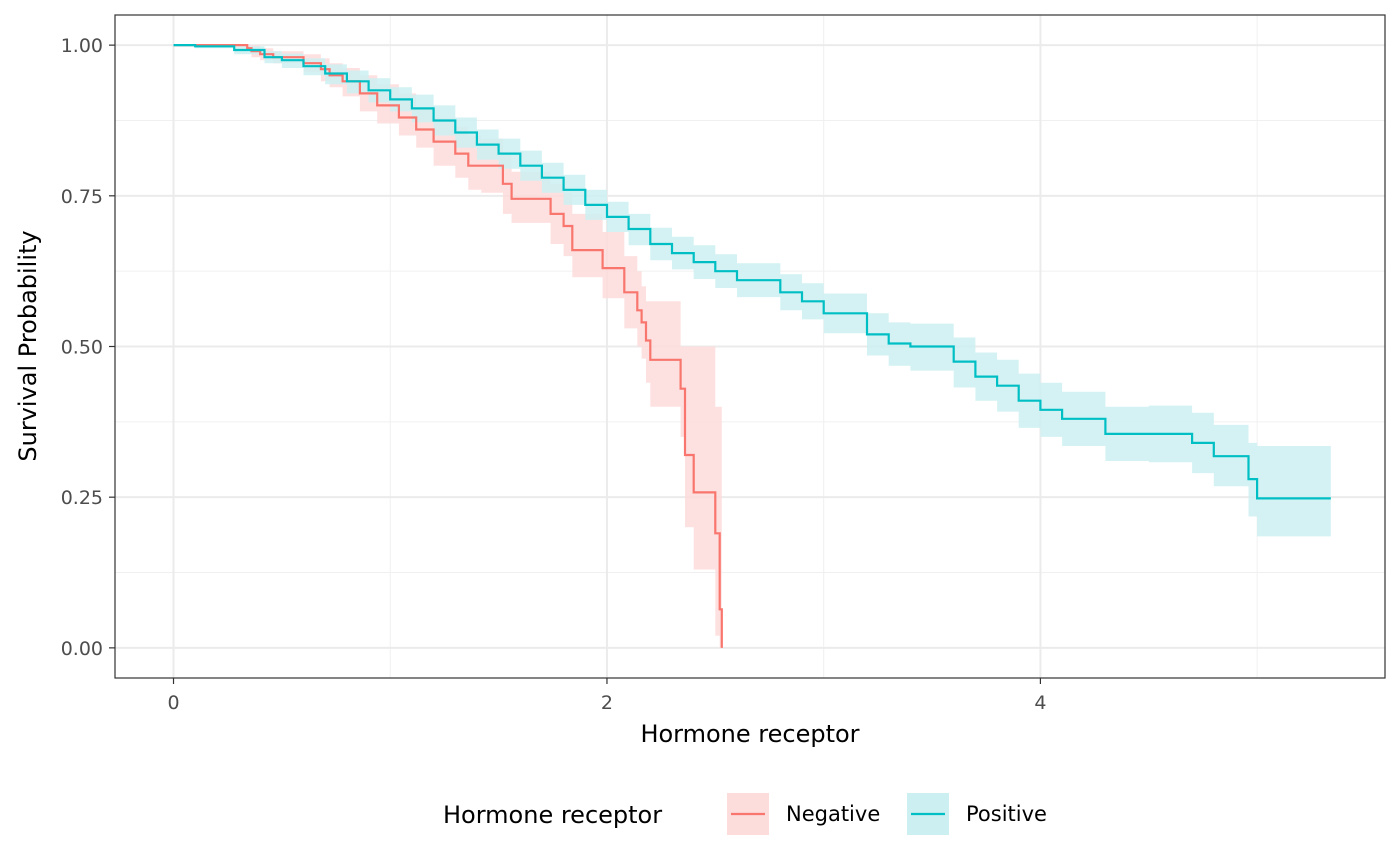  What do you see at coordinates (1006, 814) in the screenshot?
I see `legend-label-positive: Positive` at bounding box center [1006, 814].